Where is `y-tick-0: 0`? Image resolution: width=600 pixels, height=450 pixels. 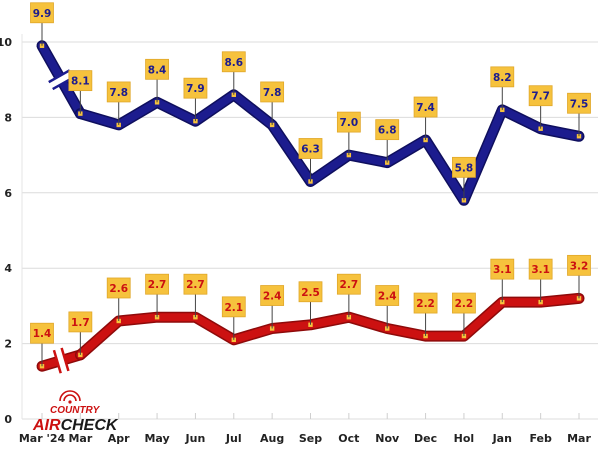
y-tick-0: 0 is located at coordinates (8, 419).